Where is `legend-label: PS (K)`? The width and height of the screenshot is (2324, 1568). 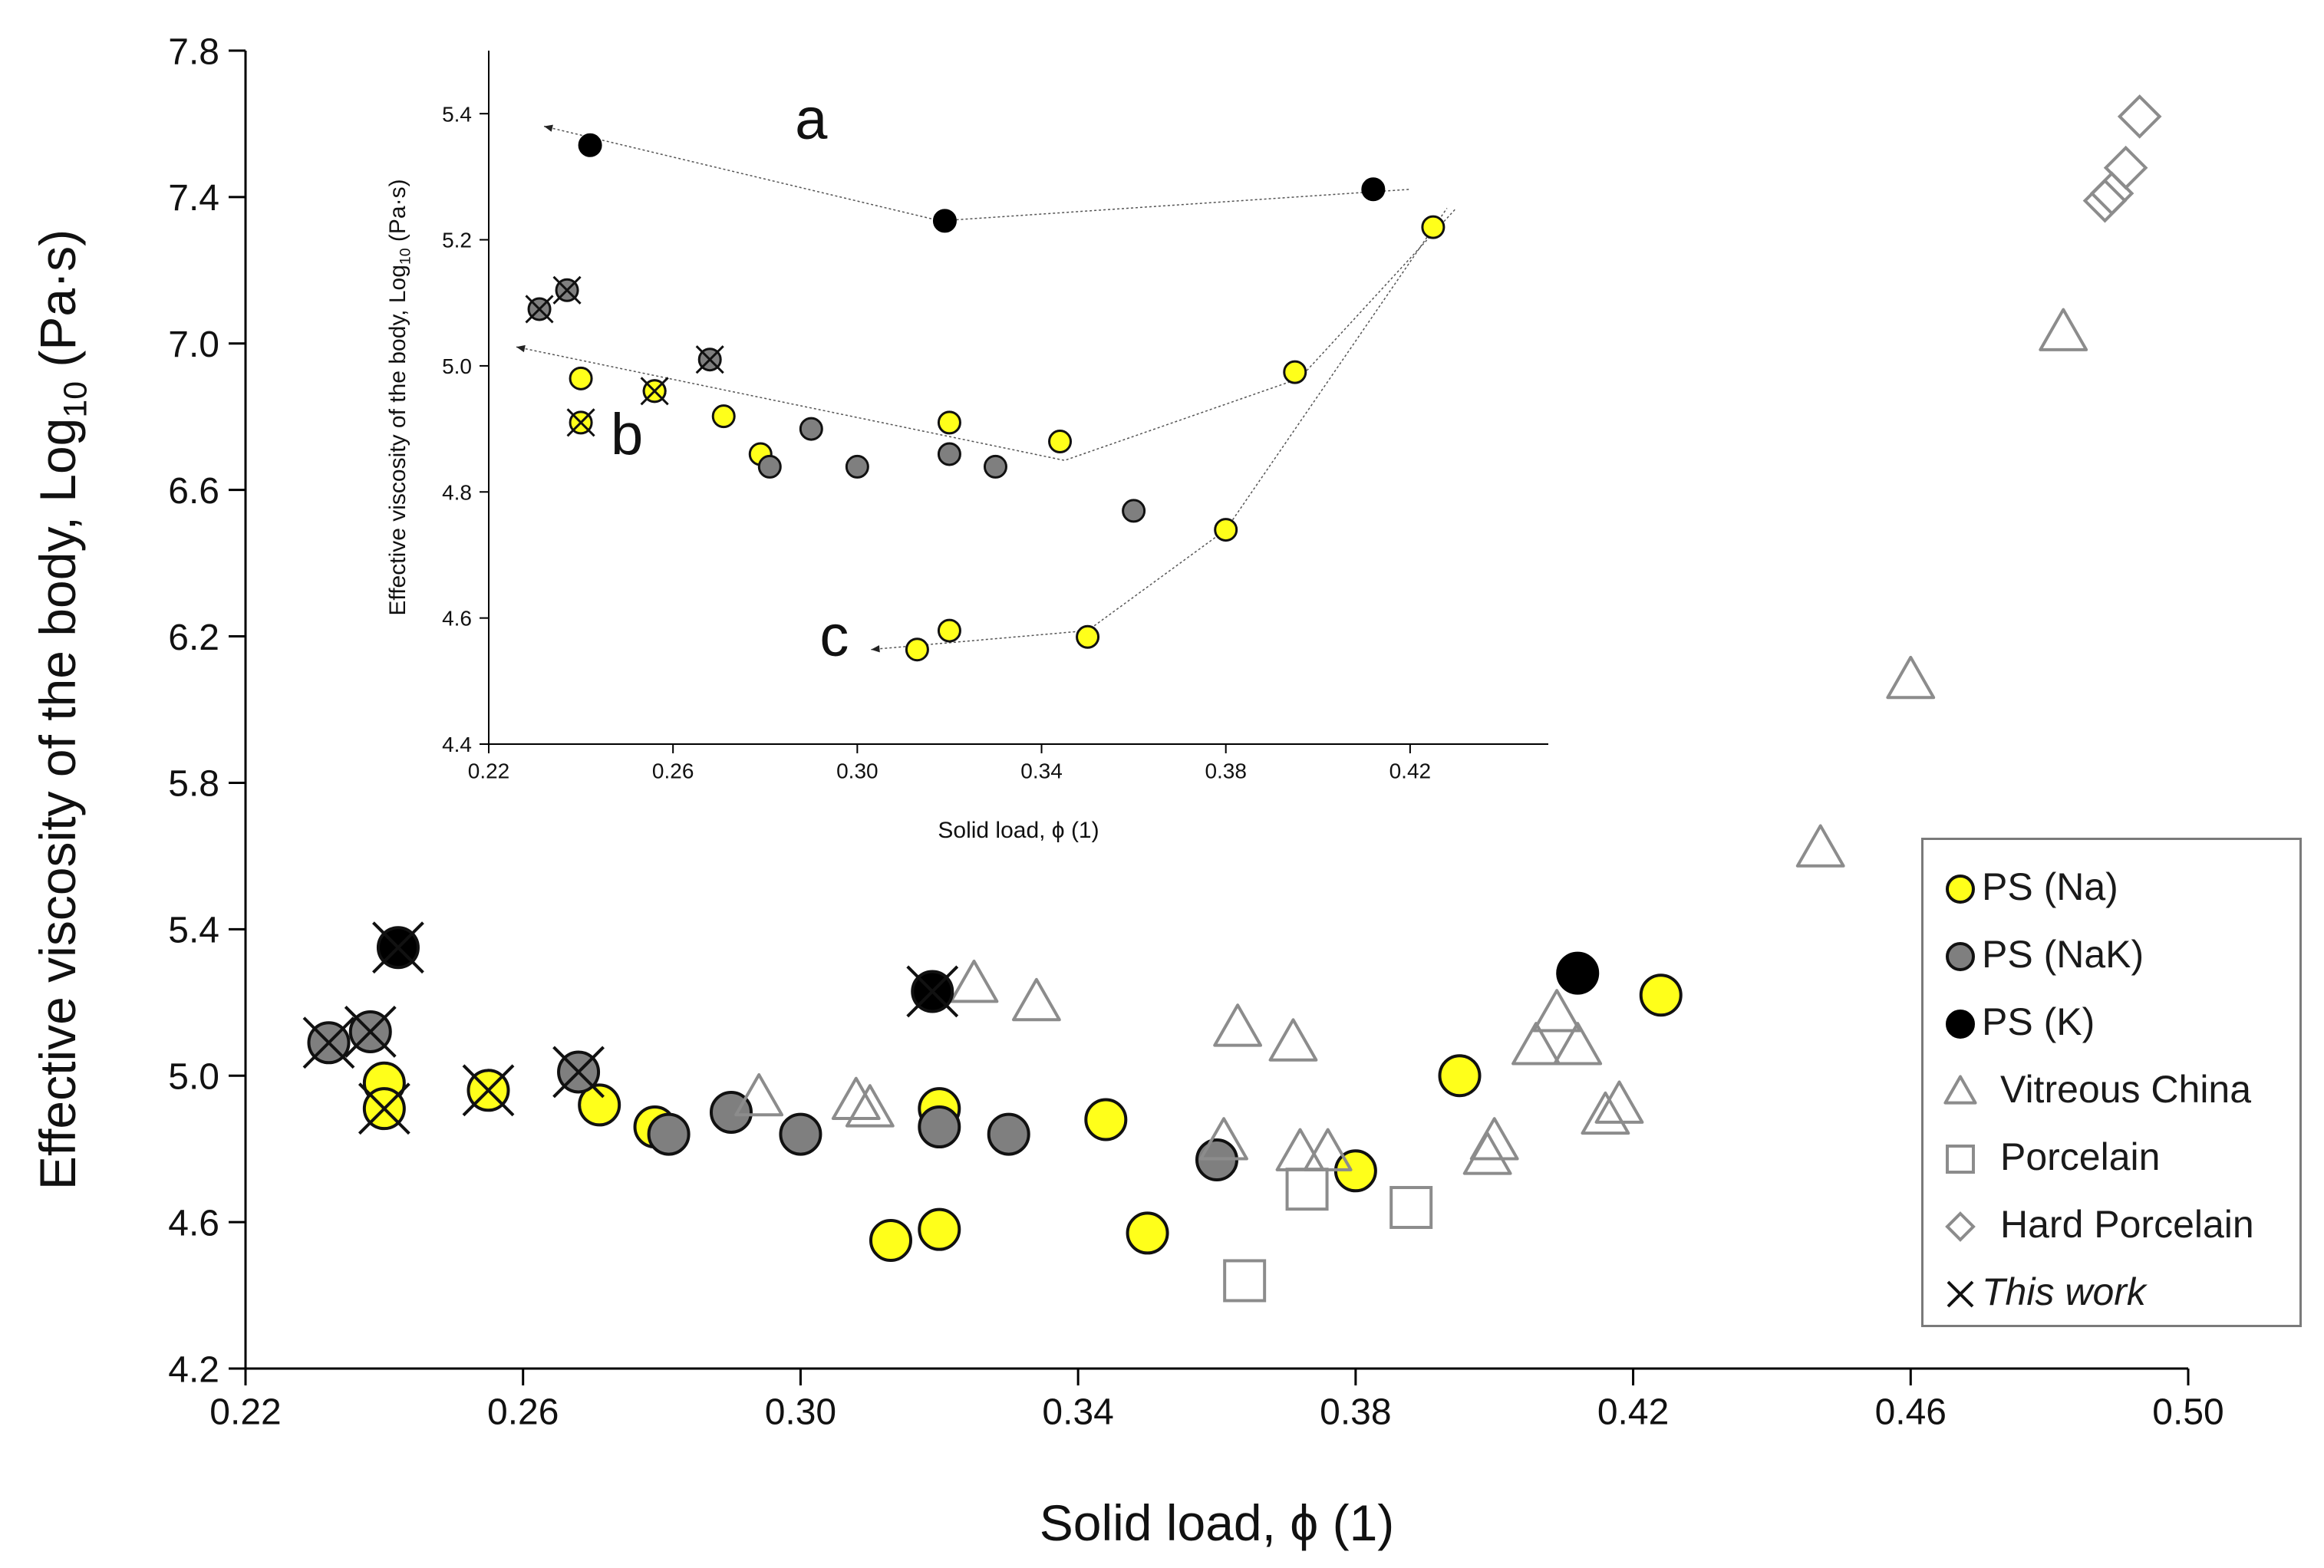
legend-label: PS (K) is located at coordinates (2038, 1021).